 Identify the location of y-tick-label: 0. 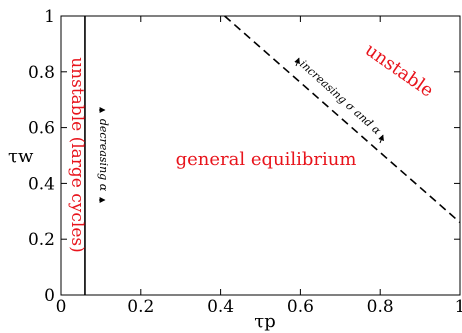
(49, 296).